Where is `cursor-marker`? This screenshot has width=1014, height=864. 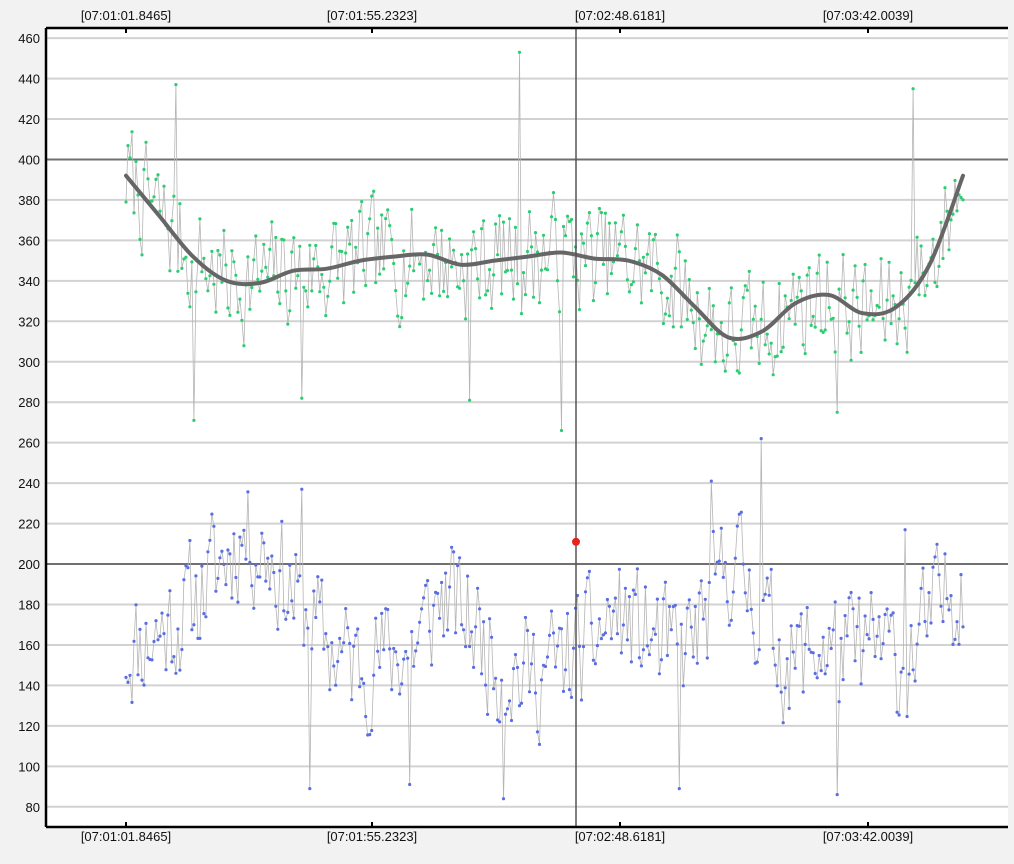
cursor-marker is located at coordinates (576, 541).